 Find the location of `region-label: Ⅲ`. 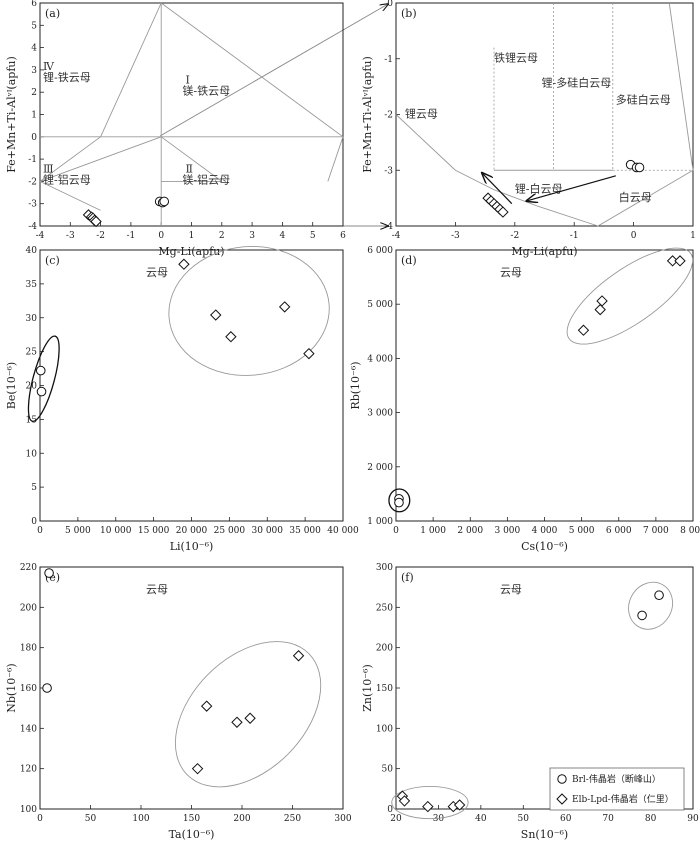

region-label: Ⅲ is located at coordinates (48, 168).